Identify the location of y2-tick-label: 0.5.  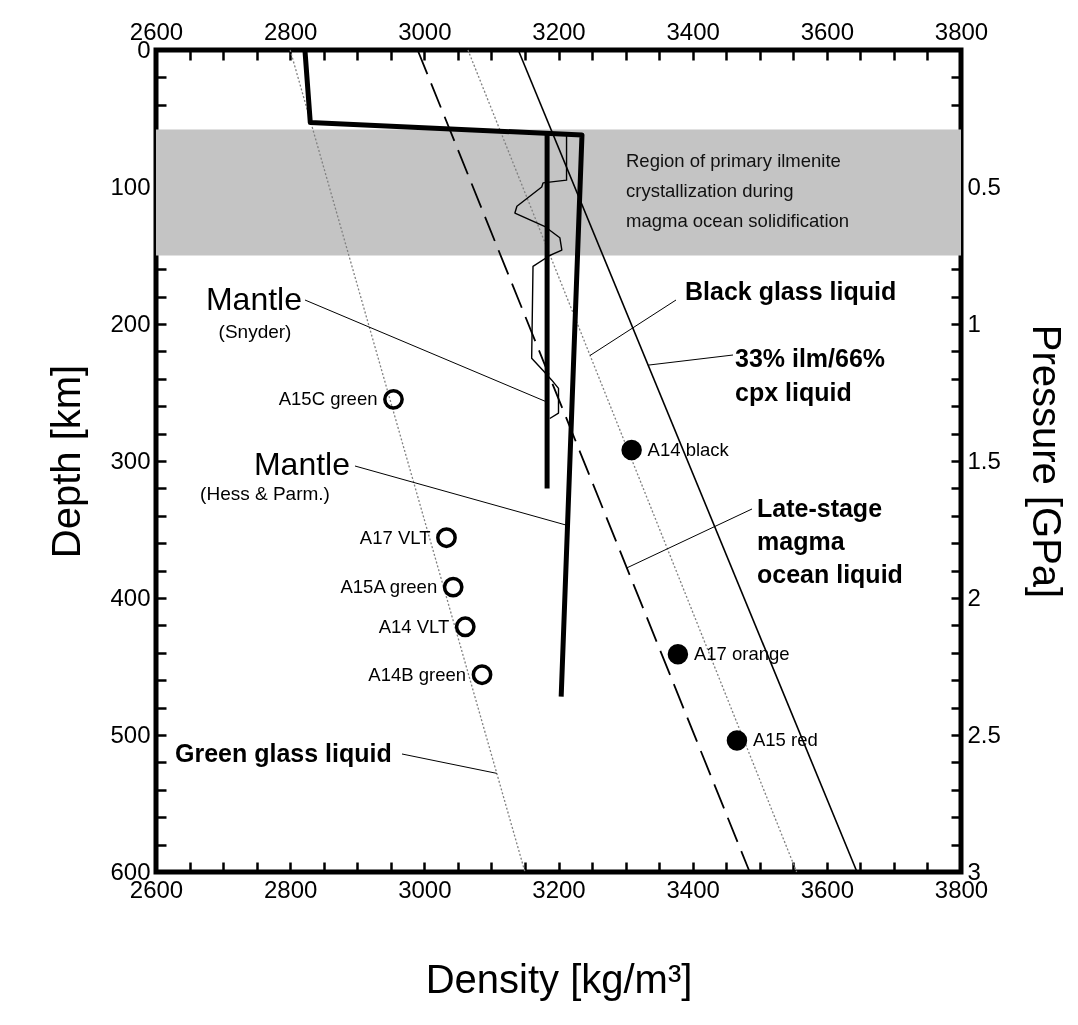
(984, 186).